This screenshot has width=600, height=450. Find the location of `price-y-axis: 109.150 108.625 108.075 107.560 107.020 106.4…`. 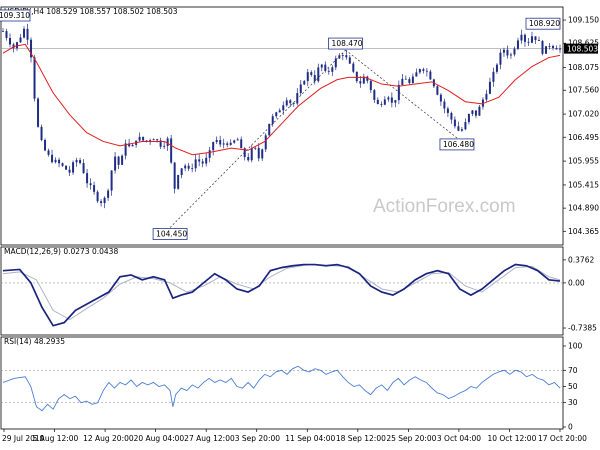

price-y-axis: 109.150 108.625 108.075 107.560 107.020 106.4… is located at coordinates (581, 126).